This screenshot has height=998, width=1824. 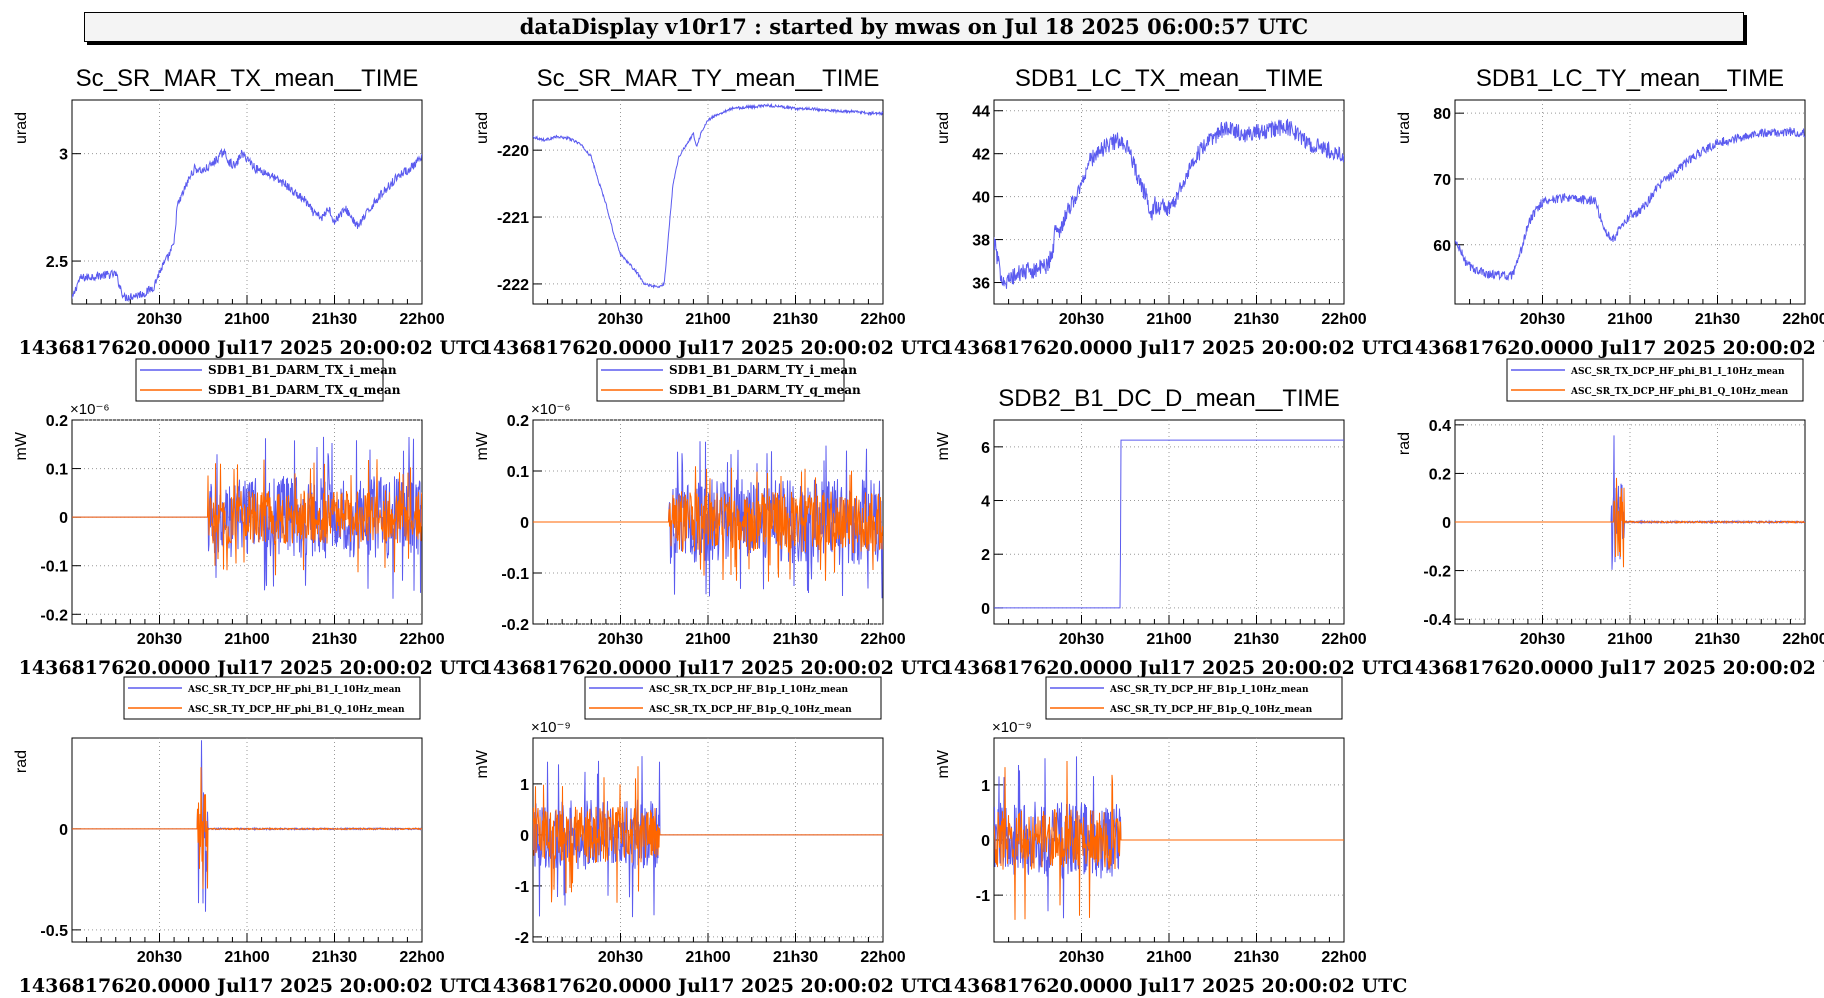 What do you see at coordinates (304, 390) in the screenshot?
I see `legend-entry: SDB1_B1_DARM_TX_q_mean` at bounding box center [304, 390].